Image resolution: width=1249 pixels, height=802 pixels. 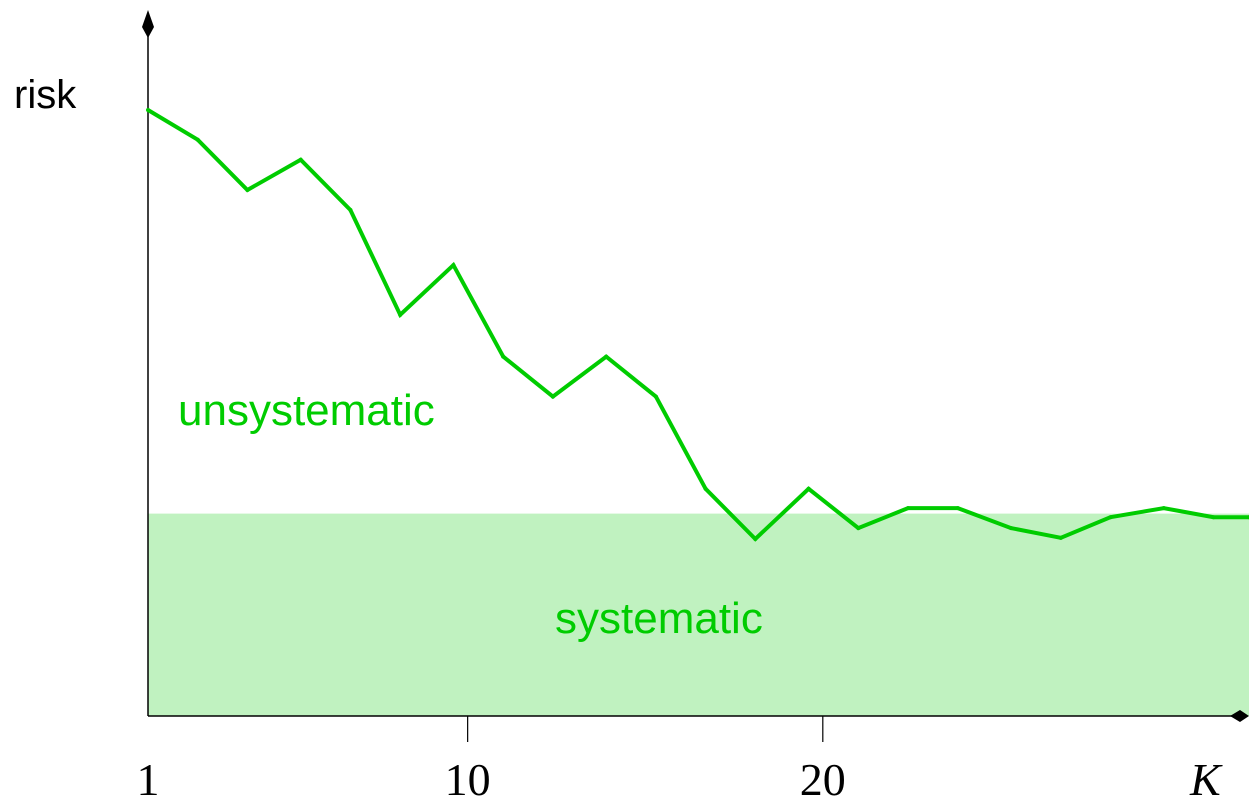 What do you see at coordinates (1239, 716) in the screenshot?
I see `x-axis-arrowhead` at bounding box center [1239, 716].